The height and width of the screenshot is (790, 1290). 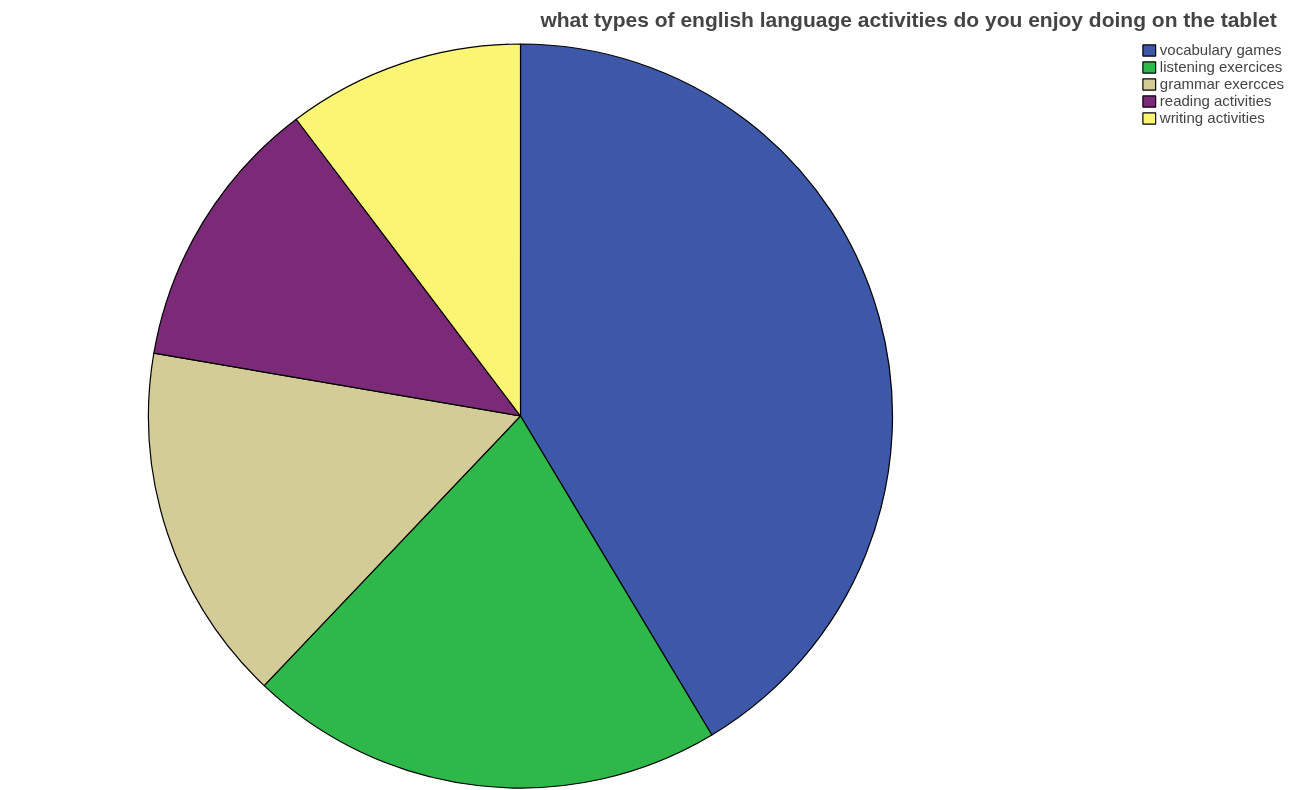 What do you see at coordinates (1220, 49) in the screenshot?
I see `legend-label: vocabulary games` at bounding box center [1220, 49].